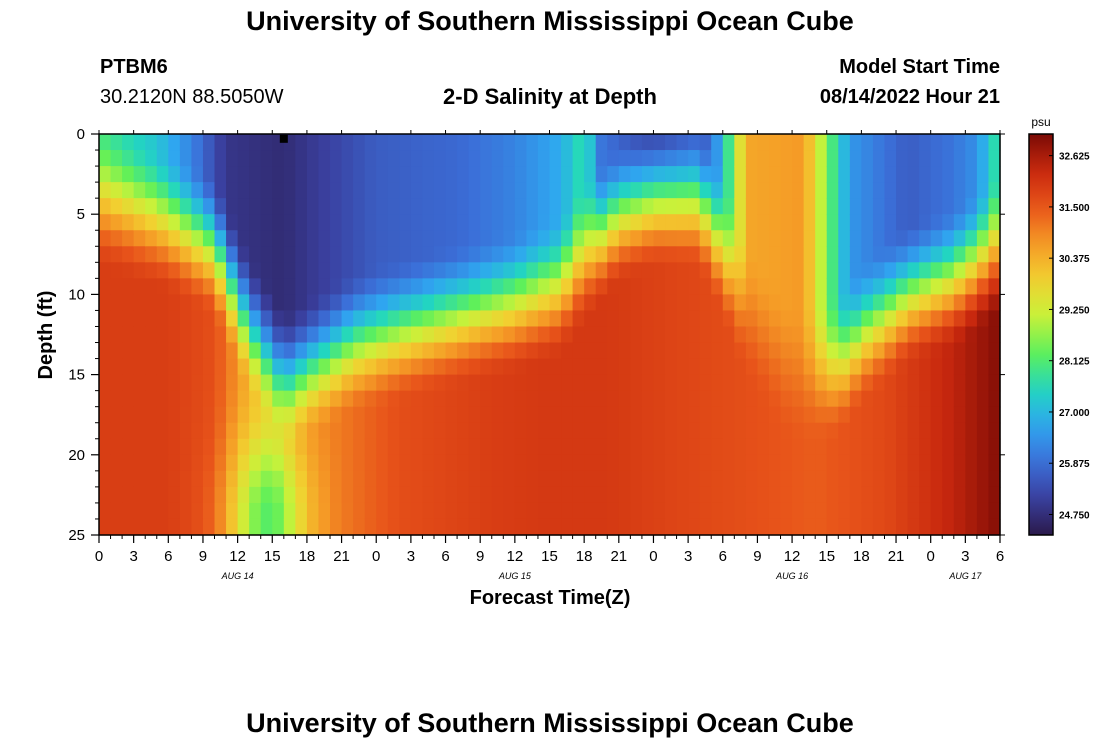  Describe the element at coordinates (272, 556) in the screenshot. I see `x-tick-label: 15` at that location.